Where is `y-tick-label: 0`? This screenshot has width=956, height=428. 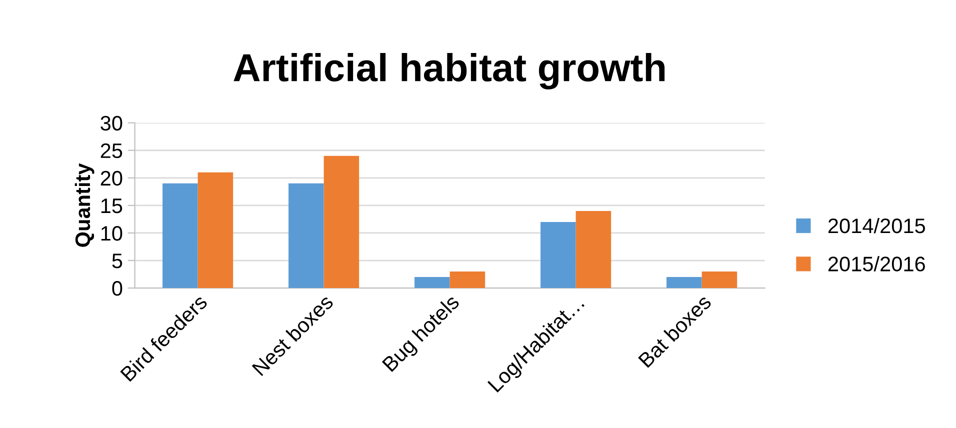
y-tick-label: 0 is located at coordinates (117, 288).